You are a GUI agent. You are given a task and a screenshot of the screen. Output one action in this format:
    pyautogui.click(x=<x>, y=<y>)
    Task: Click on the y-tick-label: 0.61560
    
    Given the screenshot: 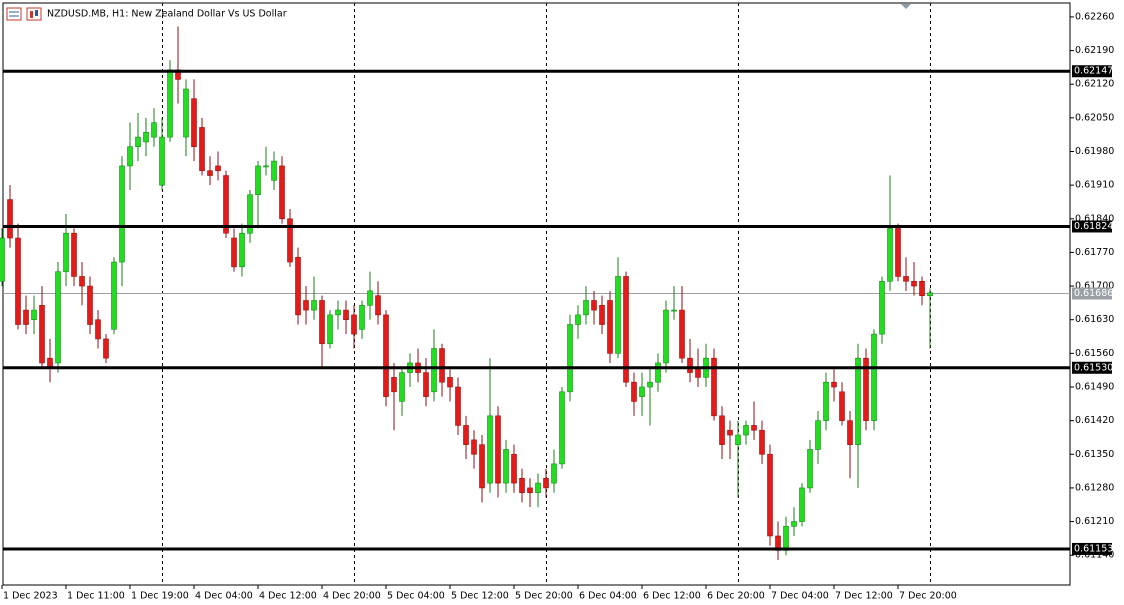 What is the action you would take?
    pyautogui.click(x=1094, y=353)
    